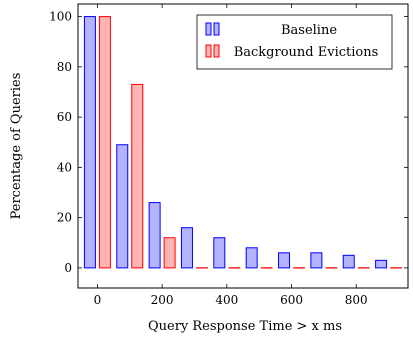 This screenshot has height=341, width=413. I want to click on y-tick-label: 80, so click(64, 67).